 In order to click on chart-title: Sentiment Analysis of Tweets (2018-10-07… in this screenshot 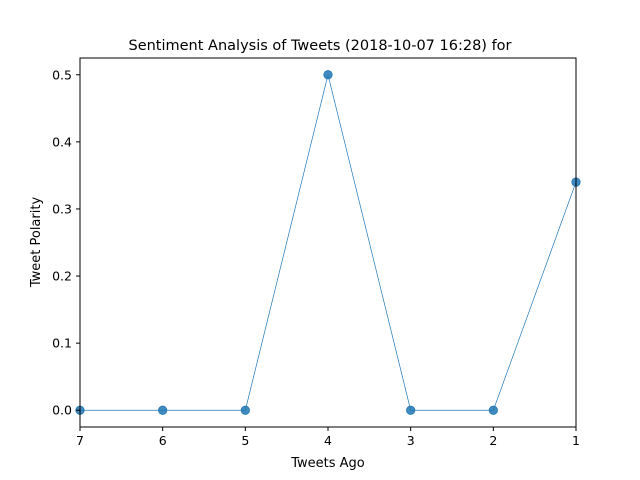, I will do `click(319, 46)`.